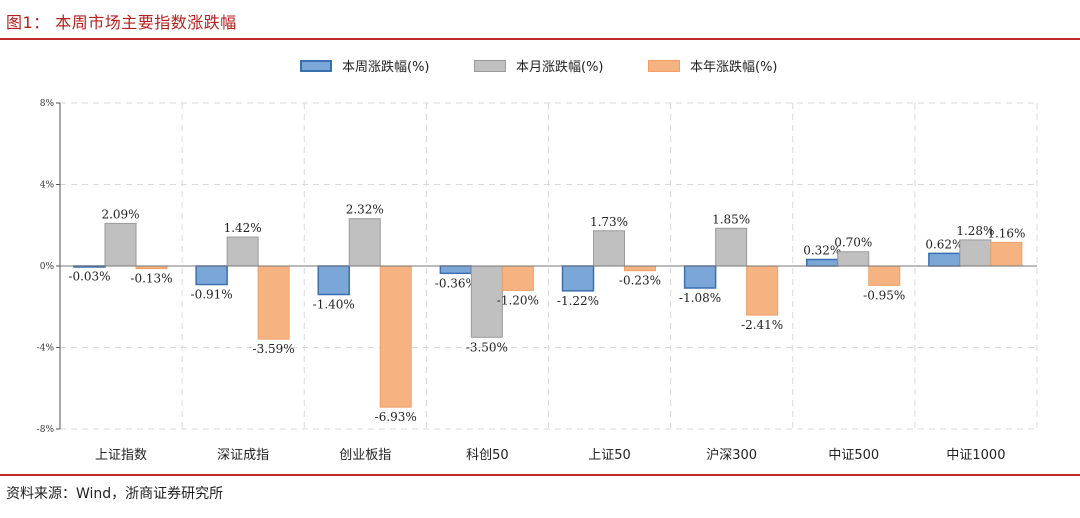 The width and height of the screenshot is (1080, 518). What do you see at coordinates (731, 219) in the screenshot?
I see `data-label-month: 1.85%` at bounding box center [731, 219].